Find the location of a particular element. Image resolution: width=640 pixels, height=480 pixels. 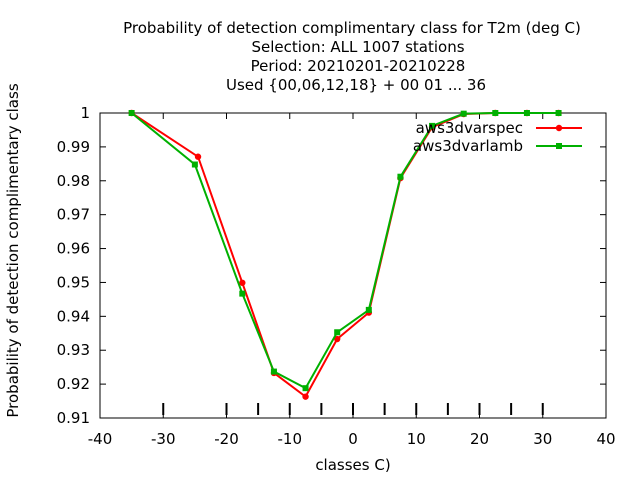

y-tick-label: 0.91 is located at coordinates (73, 418).